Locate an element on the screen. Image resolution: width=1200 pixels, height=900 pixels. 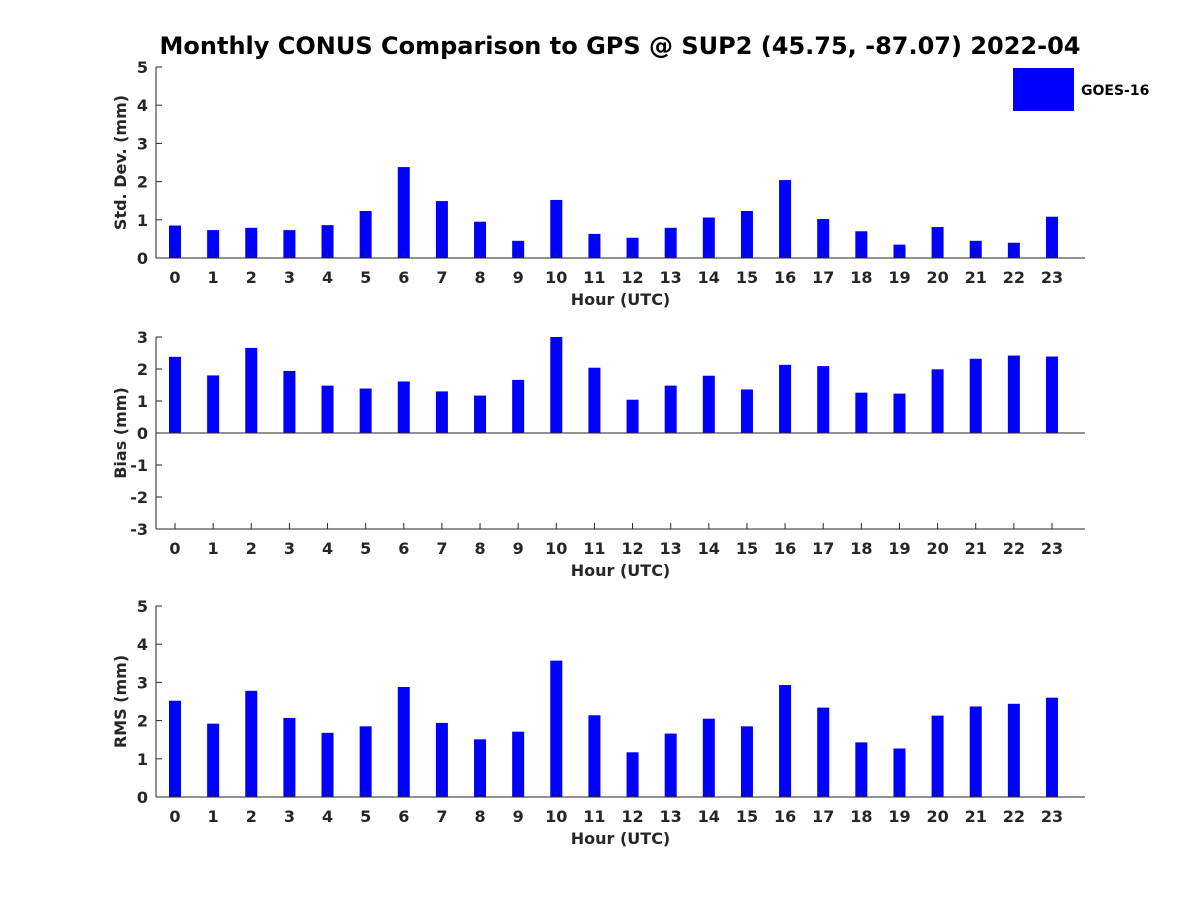
rms-y-tick-label: 1 is located at coordinates (142, 759).